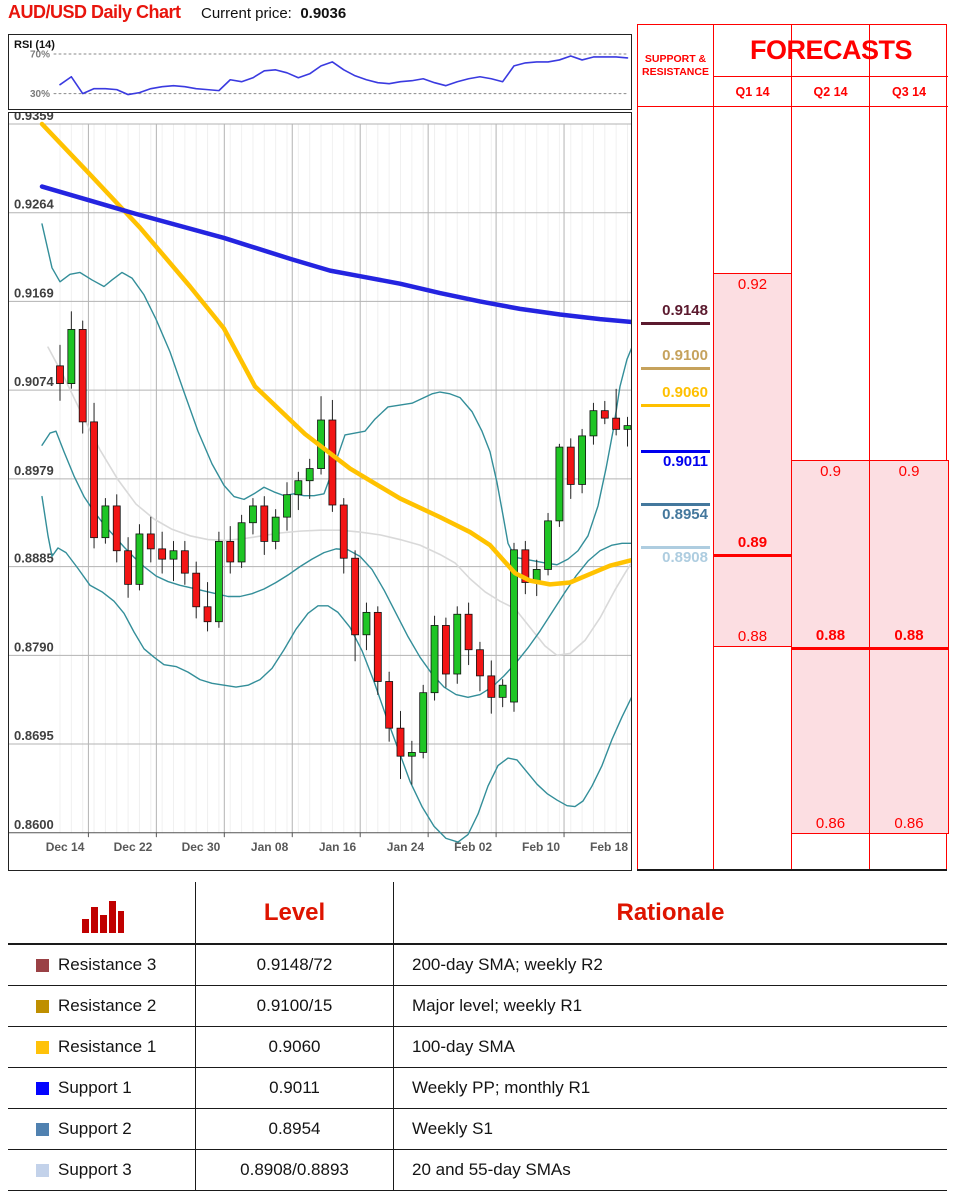 The image size is (955, 1193). Describe the element at coordinates (685, 558) in the screenshot. I see `sr-level-value: 0.8908` at that location.